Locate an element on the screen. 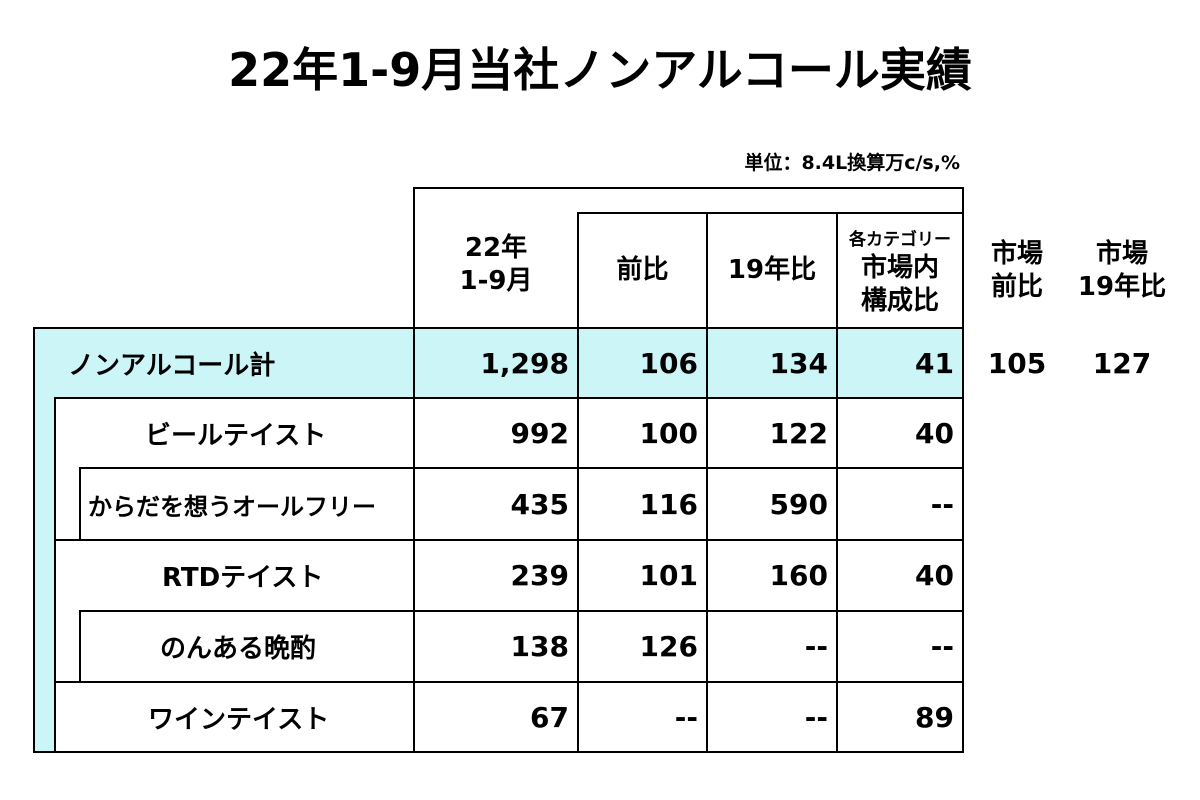  header-vs19: 19年比 is located at coordinates (772, 270).